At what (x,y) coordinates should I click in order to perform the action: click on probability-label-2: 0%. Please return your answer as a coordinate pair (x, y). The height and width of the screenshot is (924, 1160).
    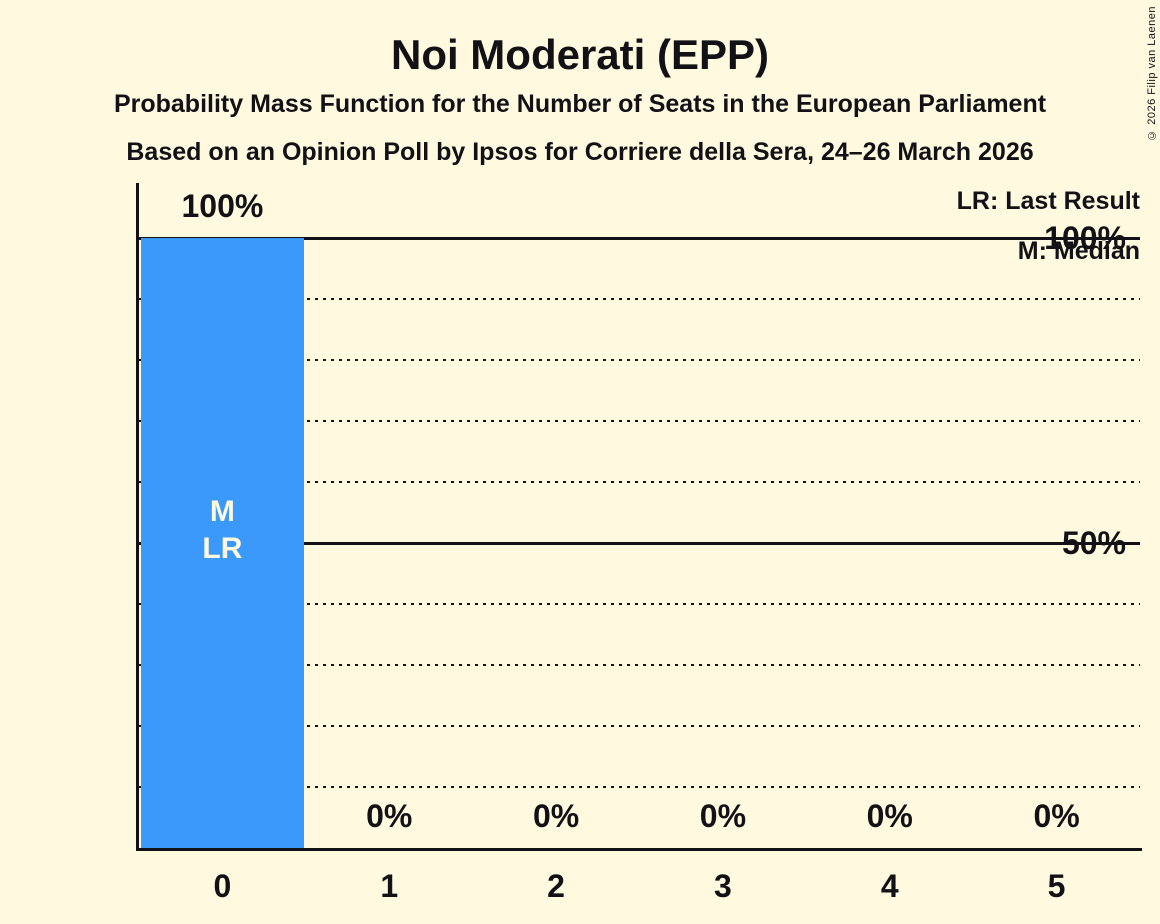
    Looking at the image, I should click on (556, 816).